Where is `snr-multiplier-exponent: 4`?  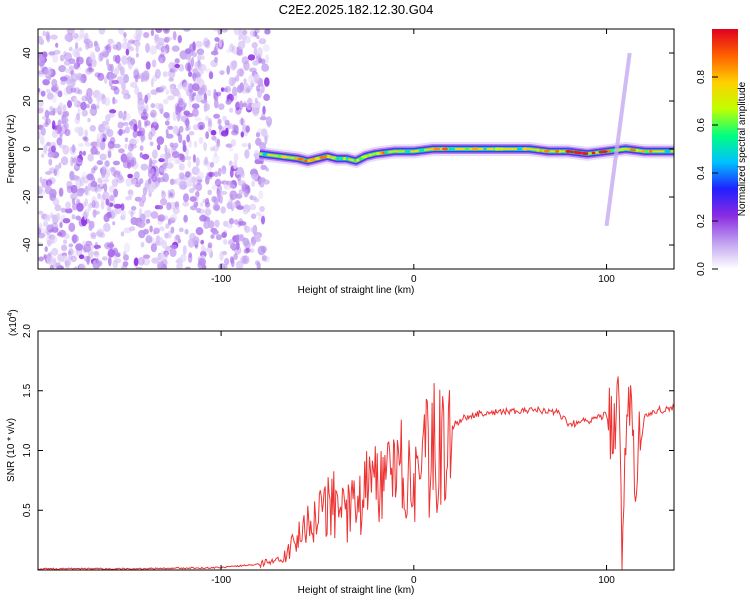
snr-multiplier-exponent: 4 is located at coordinates (10, 315).